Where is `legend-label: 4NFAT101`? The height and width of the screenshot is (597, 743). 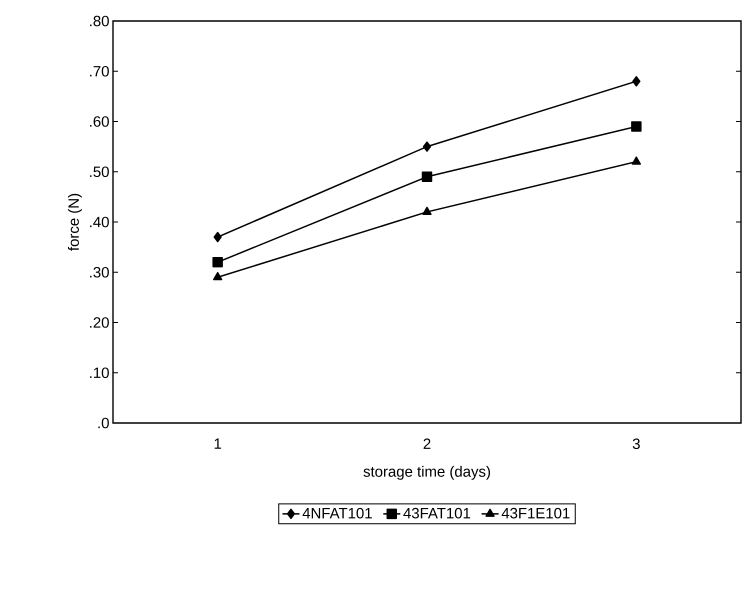 legend-label: 4NFAT101 is located at coordinates (337, 513).